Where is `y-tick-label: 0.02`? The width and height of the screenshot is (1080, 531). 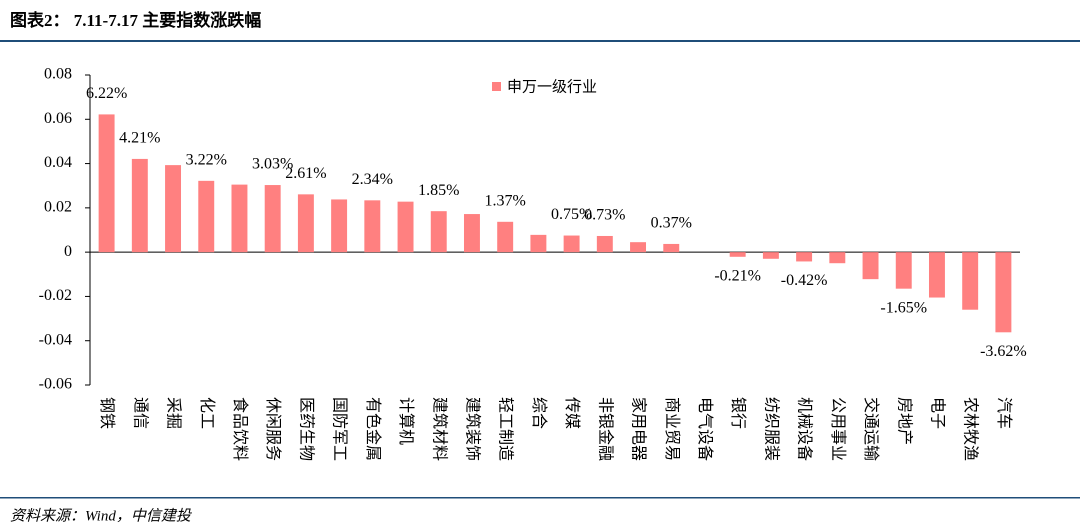
y-tick-label: 0.02 is located at coordinates (58, 207).